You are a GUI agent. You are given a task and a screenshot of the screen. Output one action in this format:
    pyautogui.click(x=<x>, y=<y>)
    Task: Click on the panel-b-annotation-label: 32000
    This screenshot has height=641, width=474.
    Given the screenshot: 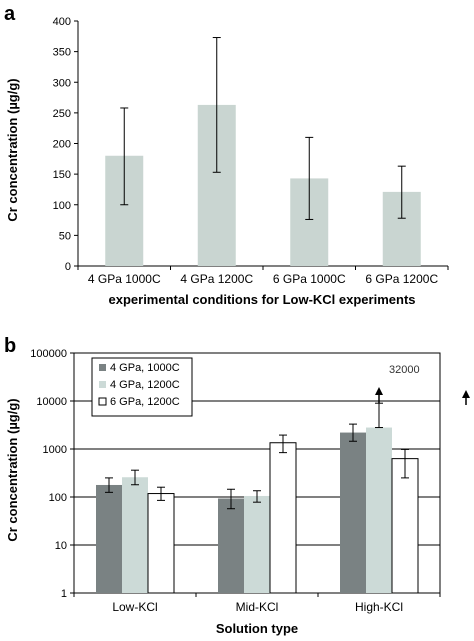 What is the action you would take?
    pyautogui.click(x=404, y=370)
    